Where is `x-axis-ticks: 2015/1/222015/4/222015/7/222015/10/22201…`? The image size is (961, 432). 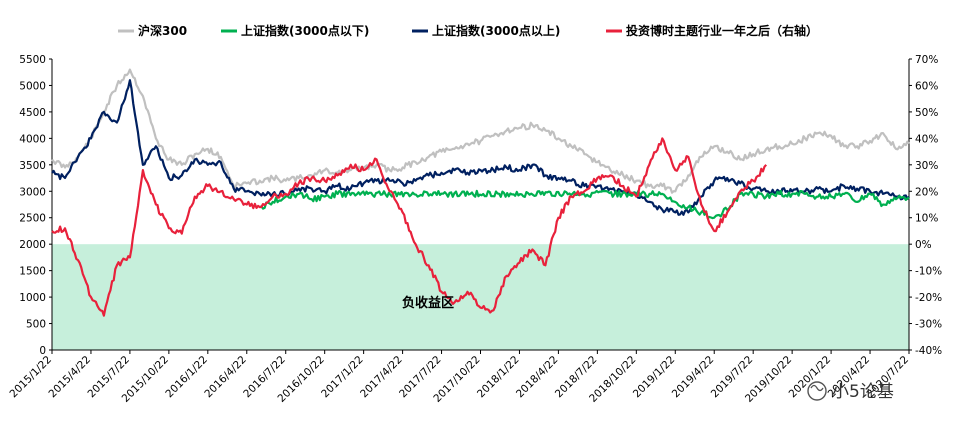 x-axis-ticks: 2015/1/222015/4/222015/7/222015/10/22201… is located at coordinates (460, 379).